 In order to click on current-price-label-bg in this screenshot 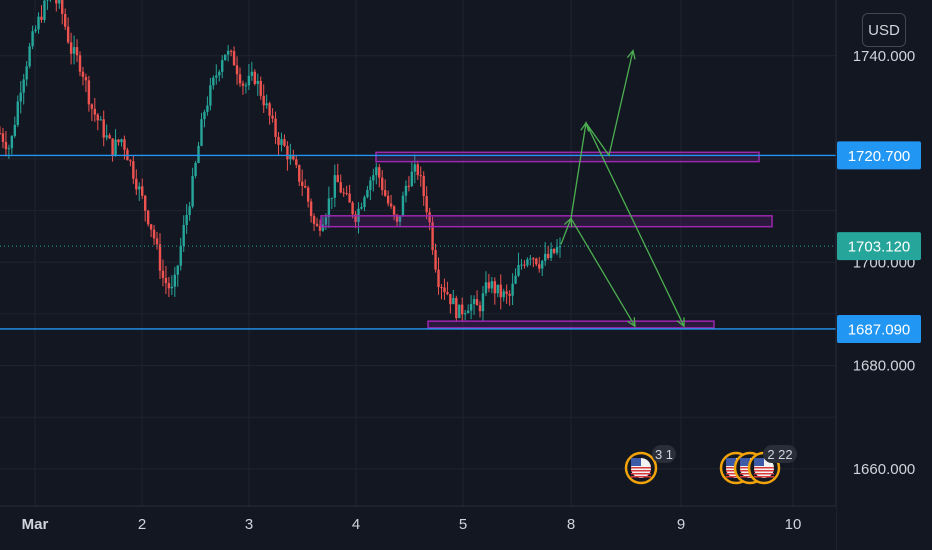, I will do `click(879, 246)`.